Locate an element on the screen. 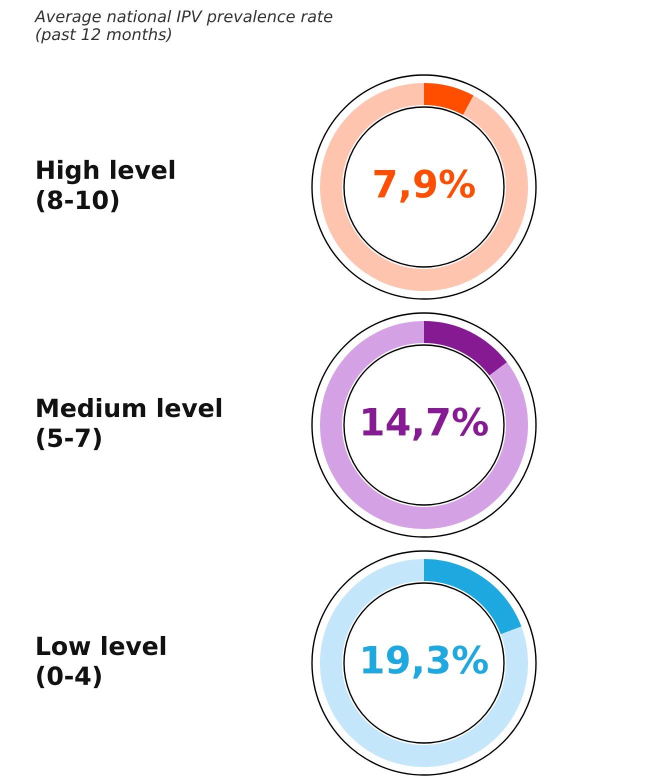 This screenshot has width=668, height=782. data-label: 14,7% is located at coordinates (425, 424).